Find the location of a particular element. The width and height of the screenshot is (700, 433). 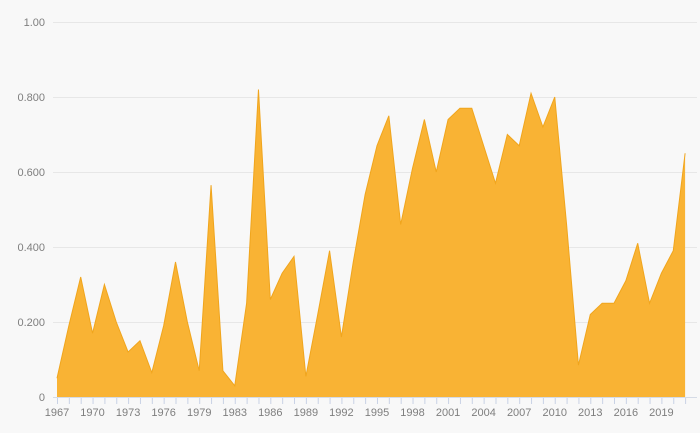

x-axis-tick-label: 1995 is located at coordinates (377, 413).